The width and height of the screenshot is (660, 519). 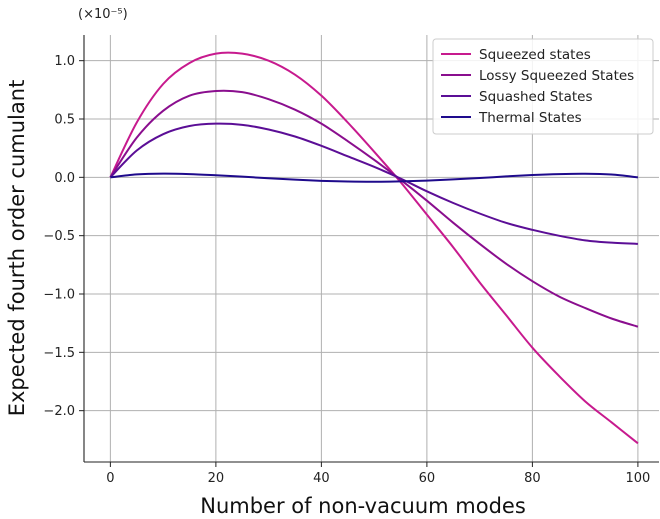 What do you see at coordinates (17, 248) in the screenshot?
I see `y-axis-title: Expected fourth order cumulant` at bounding box center [17, 248].